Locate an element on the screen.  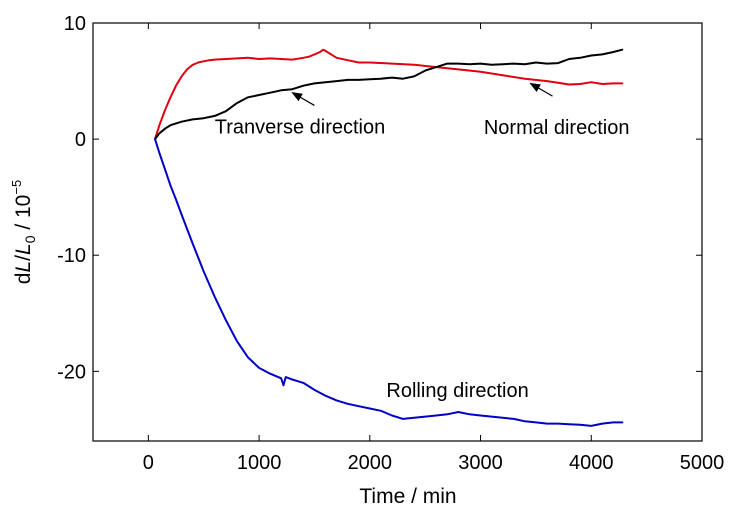
y-axis-title-subscript: 0 is located at coordinates (30, 239).